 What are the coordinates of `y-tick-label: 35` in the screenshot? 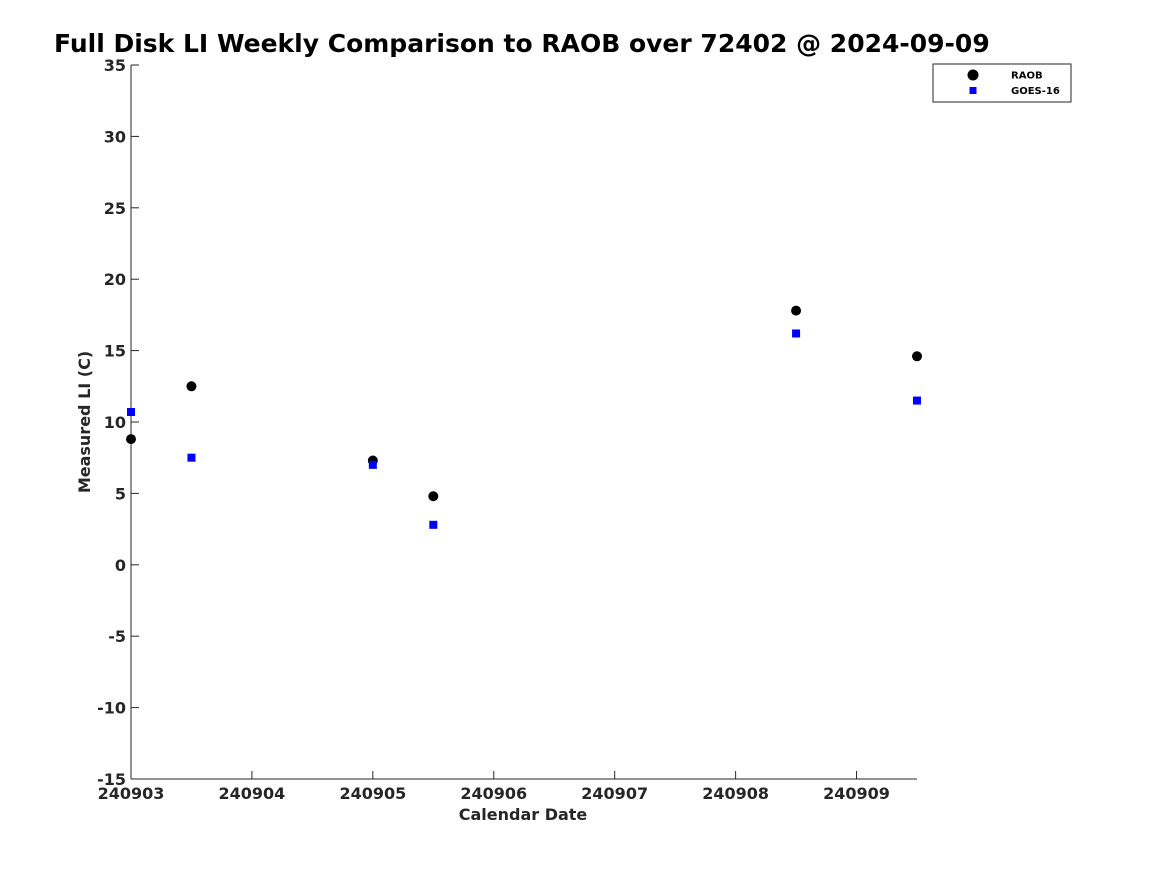 It's located at (115, 65).